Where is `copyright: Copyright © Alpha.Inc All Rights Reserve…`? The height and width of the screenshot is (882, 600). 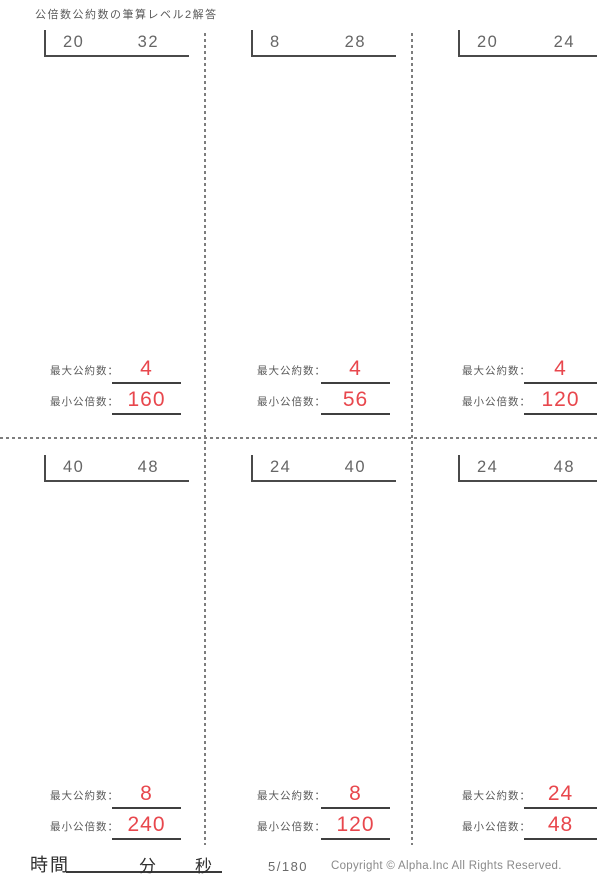
copyright: Copyright © Alpha.Inc All Rights Reserve… is located at coordinates (446, 866).